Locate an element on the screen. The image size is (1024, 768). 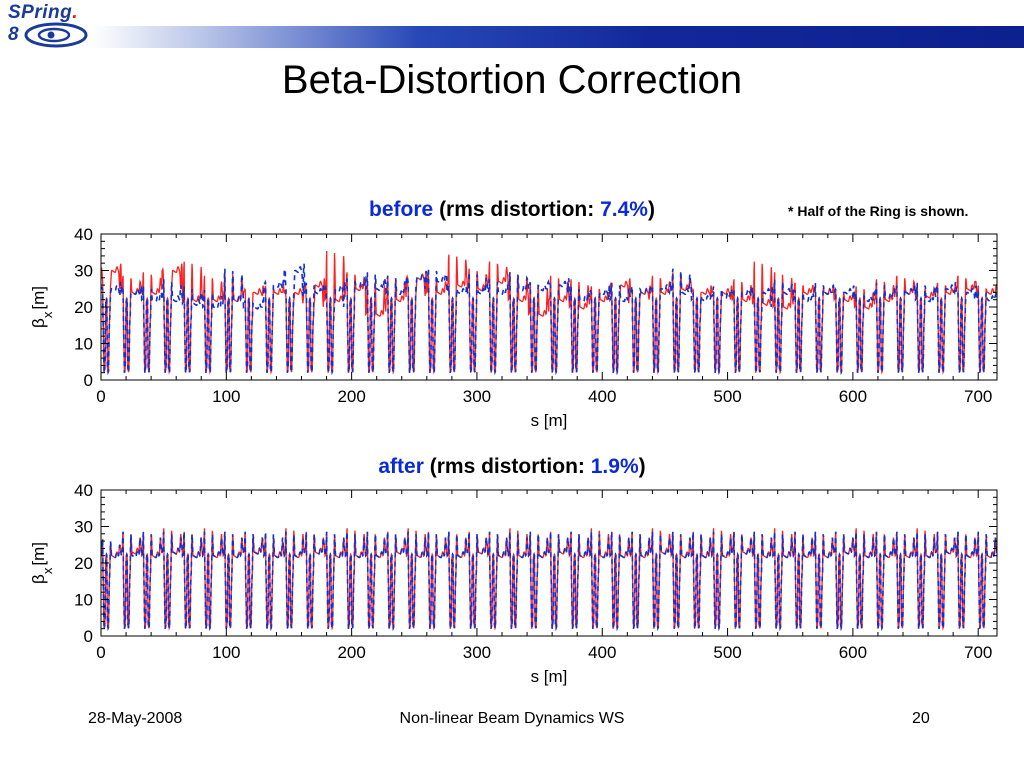
after-title-middle: (rms distortion: is located at coordinates (507, 466).